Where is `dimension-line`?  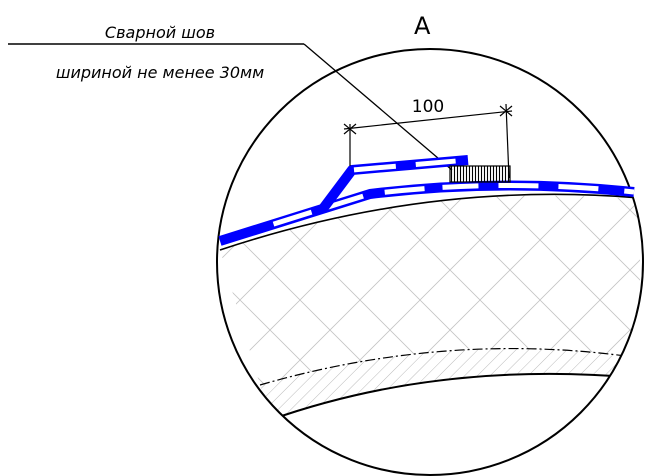 dimension-line is located at coordinates (428, 120).